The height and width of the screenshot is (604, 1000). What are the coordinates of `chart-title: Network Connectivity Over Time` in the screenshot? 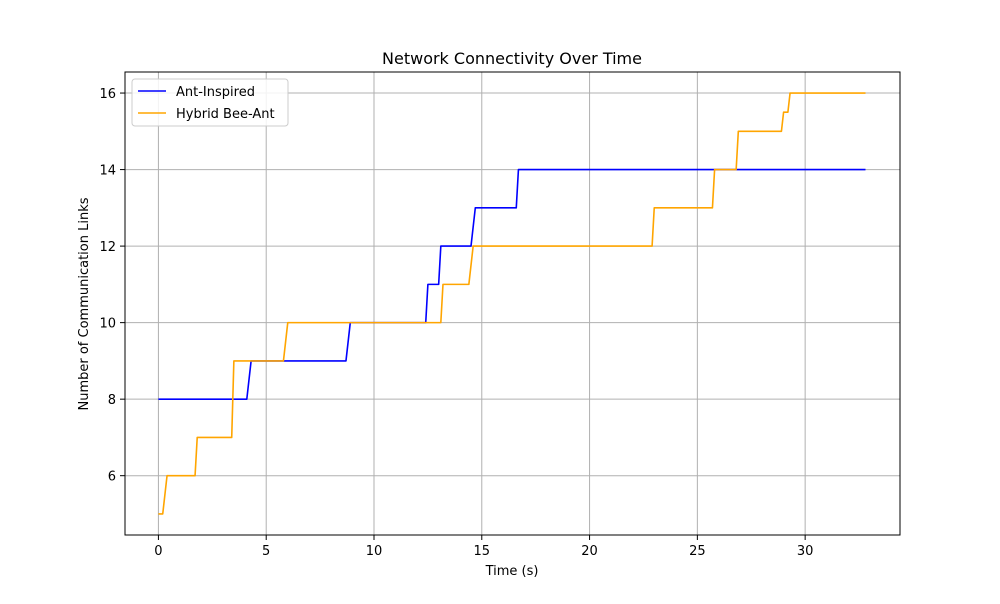 It's located at (512, 58).